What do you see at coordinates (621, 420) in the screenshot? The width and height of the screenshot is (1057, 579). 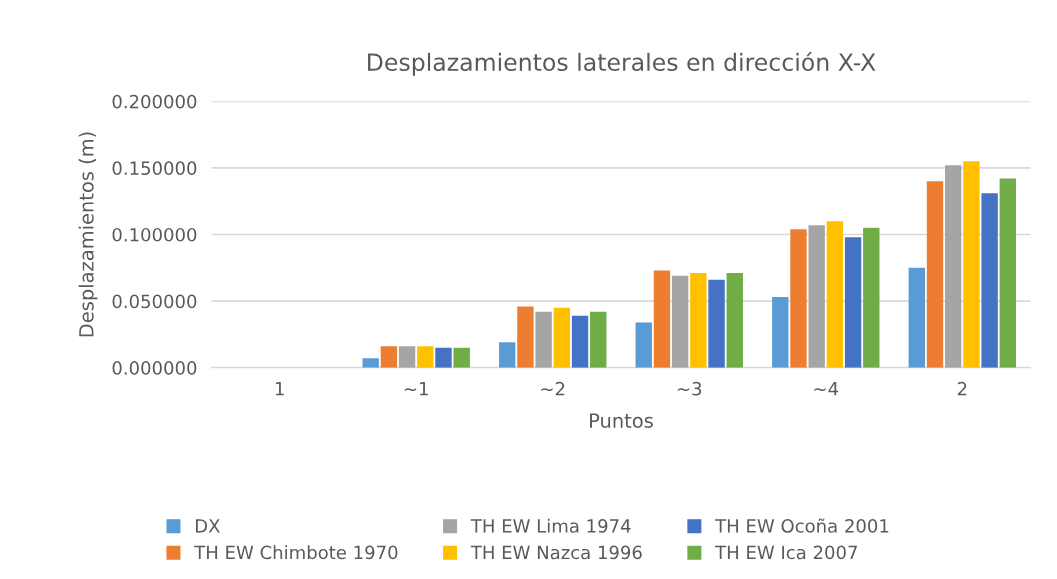 I see `x-axis-title: Puntos` at bounding box center [621, 420].